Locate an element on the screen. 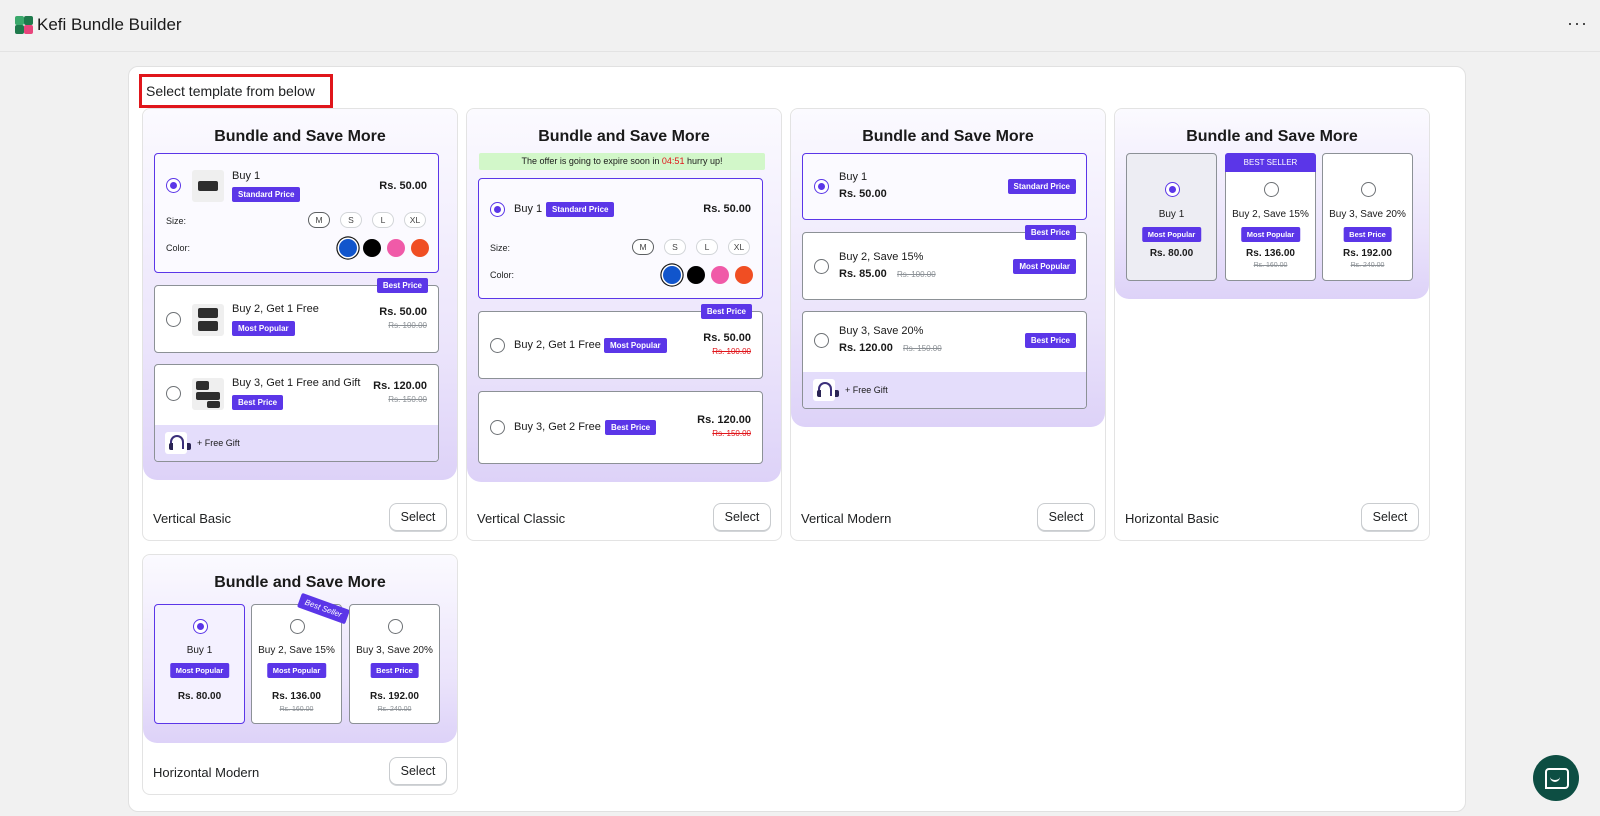 This screenshot has height=816, width=1600. color-label: Color: is located at coordinates (178, 248).